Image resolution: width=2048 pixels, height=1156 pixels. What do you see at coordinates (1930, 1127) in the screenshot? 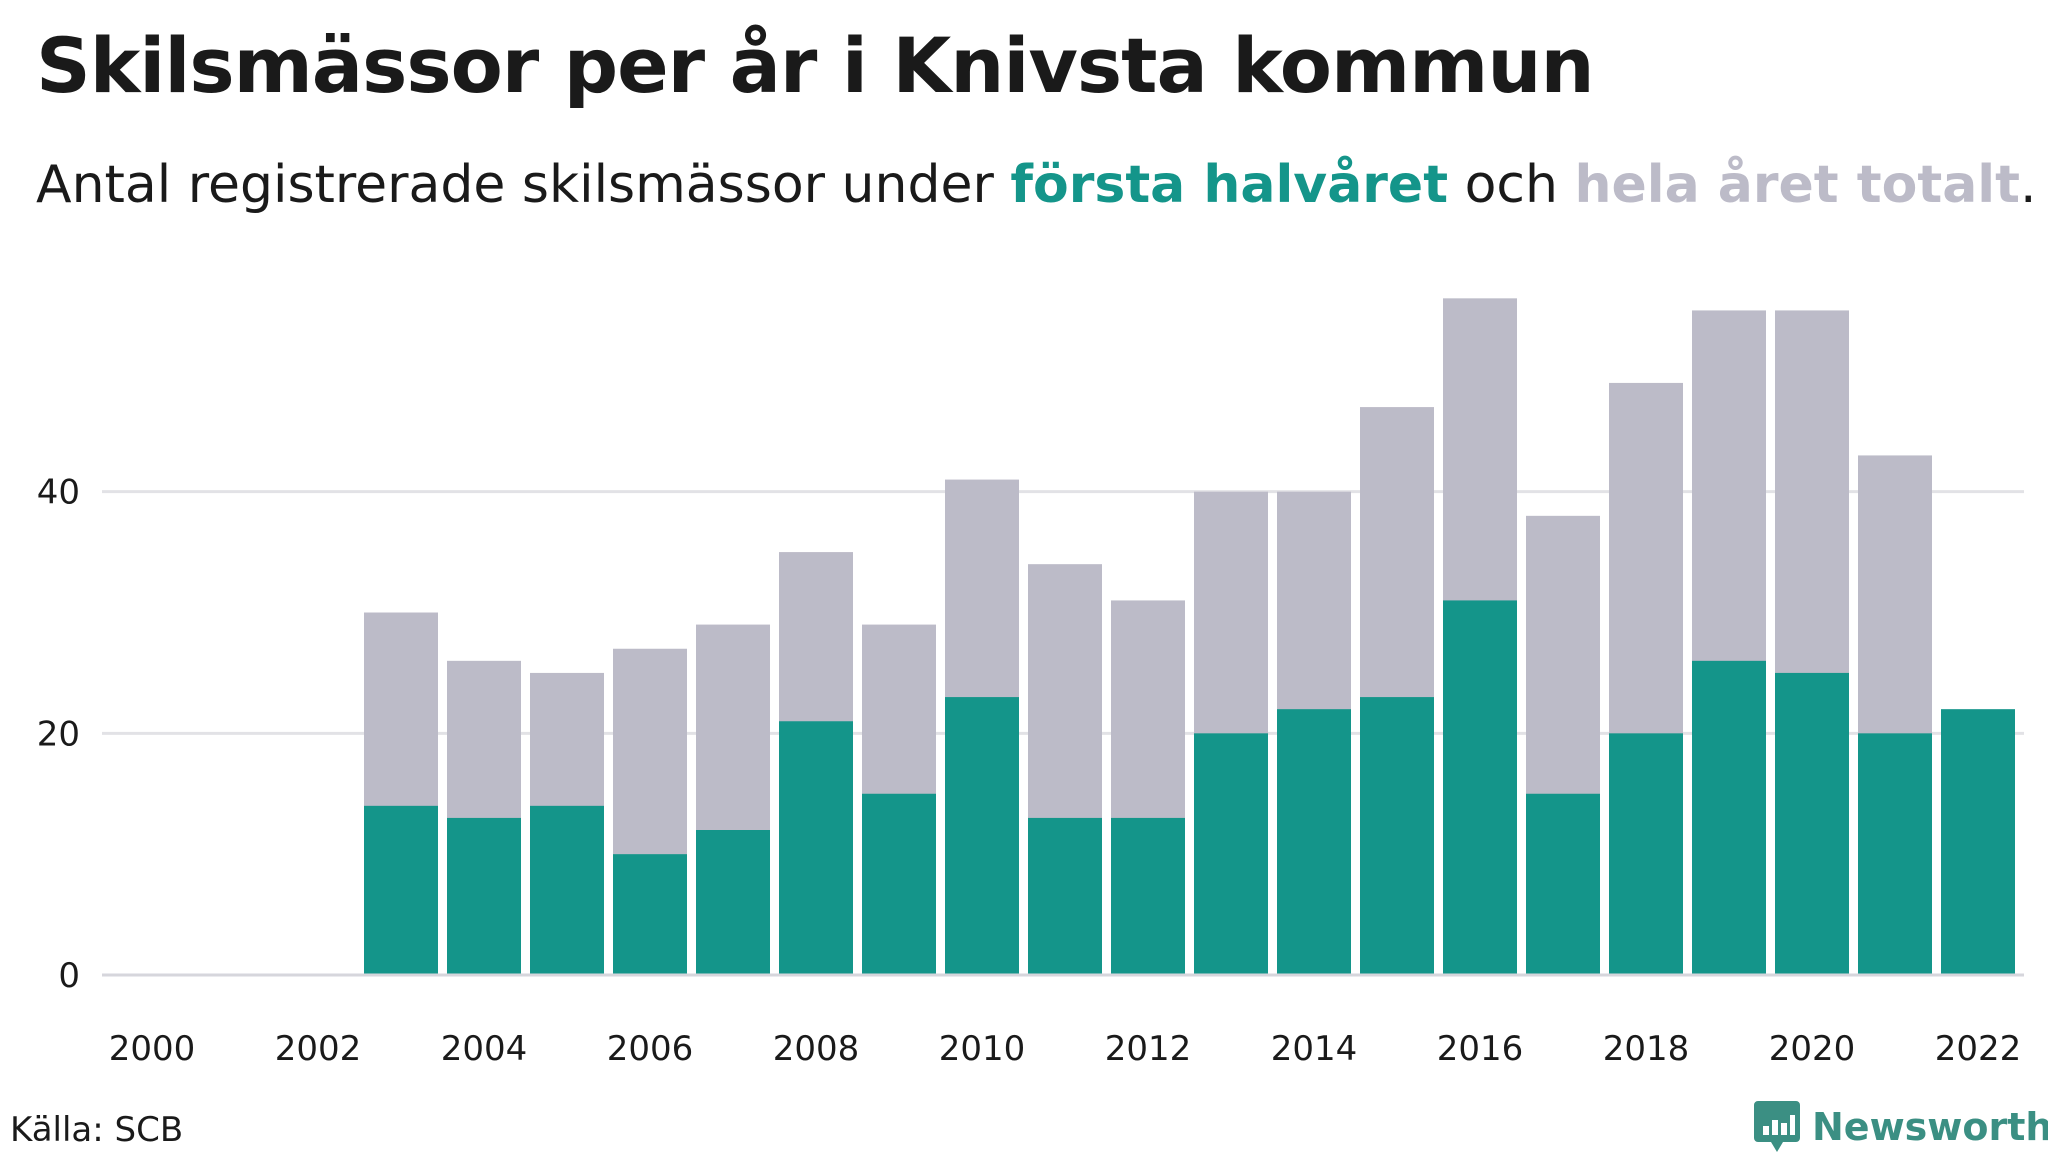
I see `brand-name: Newsworthy` at bounding box center [1930, 1127].